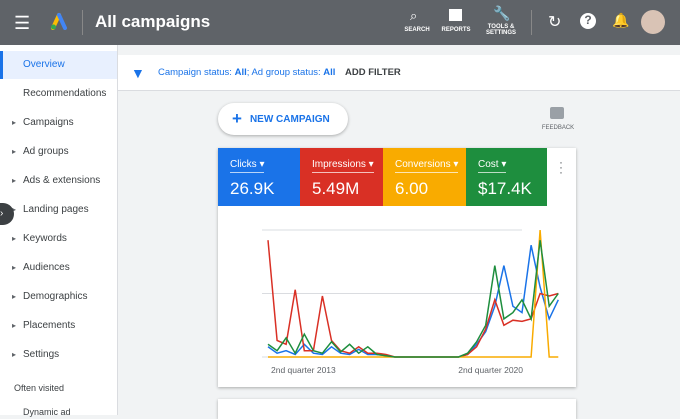 This screenshot has height=419, width=680. I want to click on section-label: Often visited, so click(39, 388).